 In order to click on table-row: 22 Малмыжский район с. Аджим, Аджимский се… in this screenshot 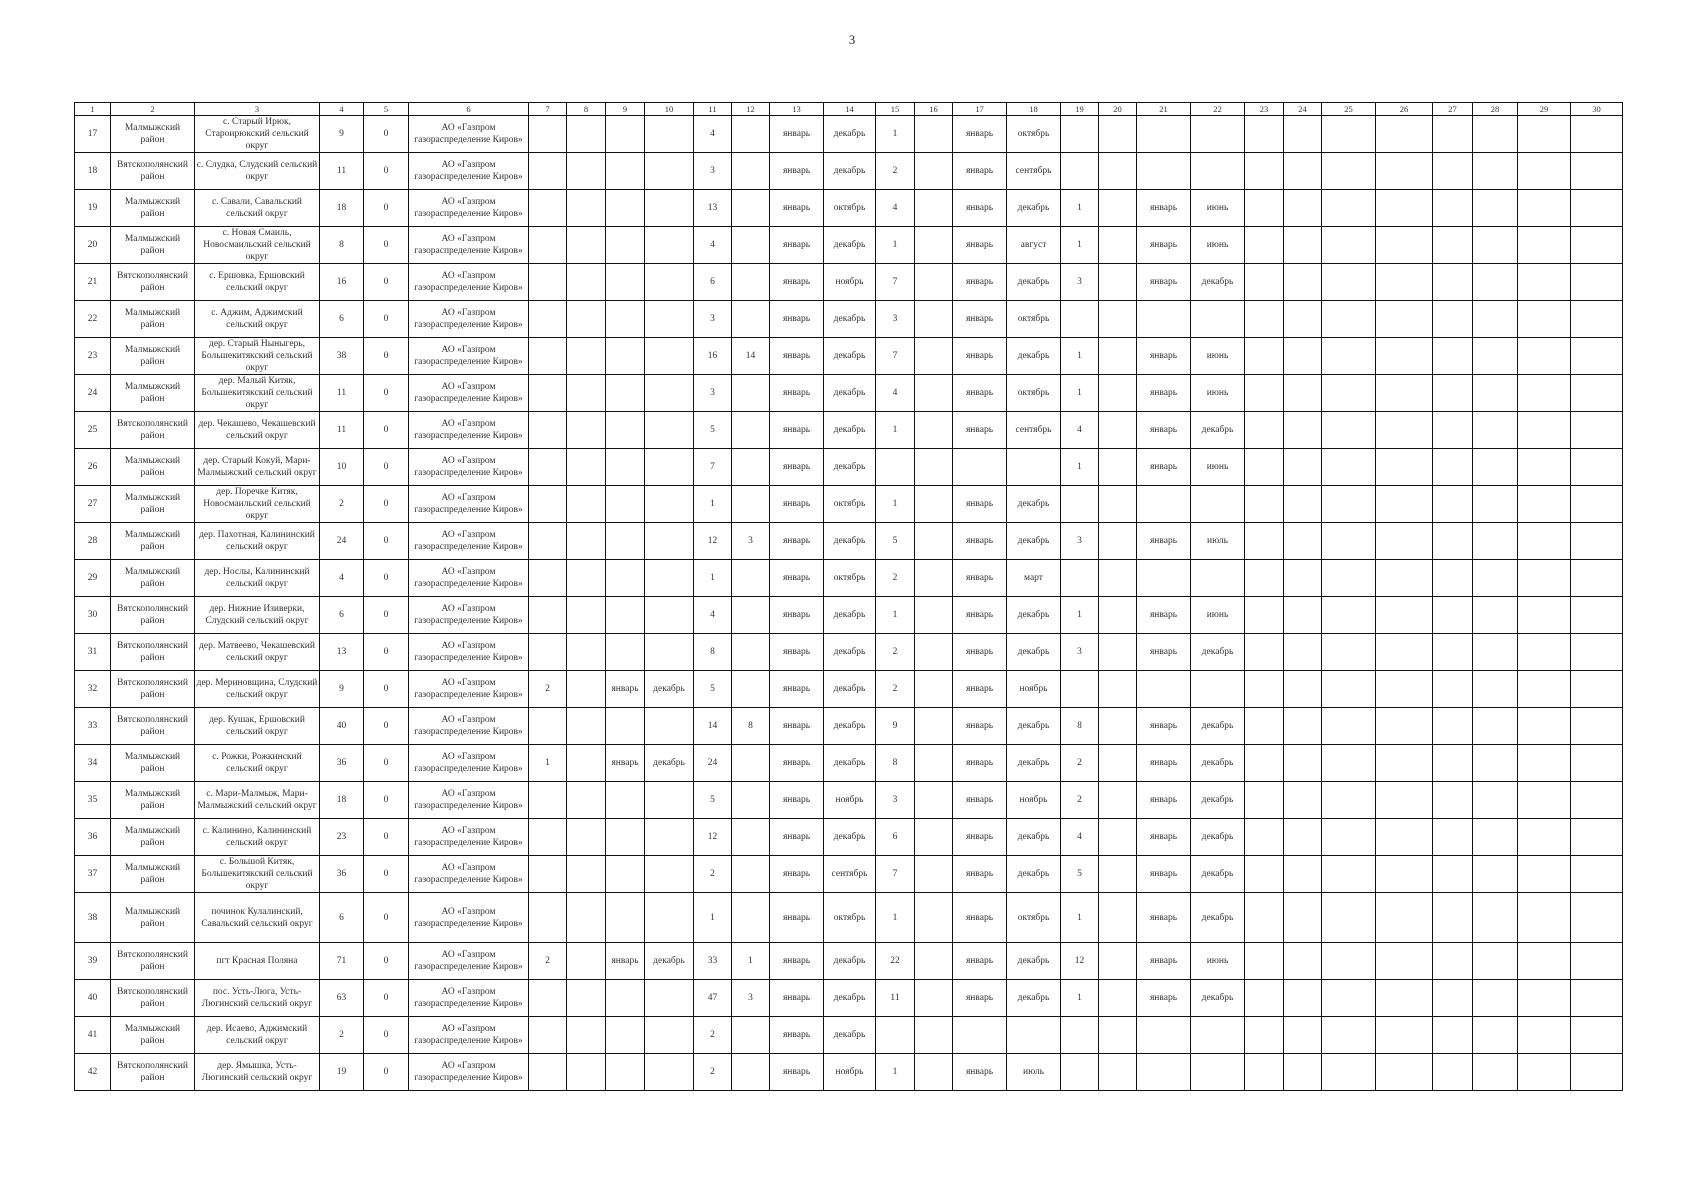, I will do `click(848, 319)`.